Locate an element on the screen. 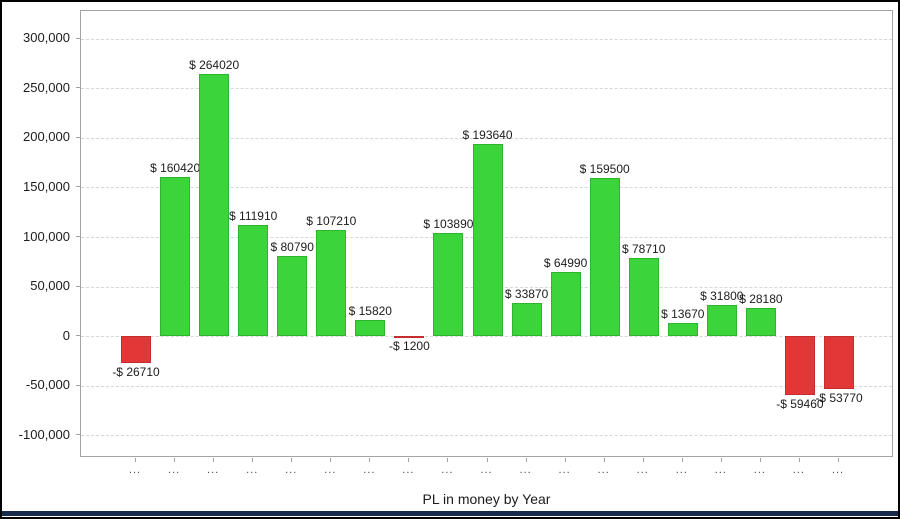 This screenshot has width=900, height=519. y-tick-label: -100,000 is located at coordinates (44, 434).